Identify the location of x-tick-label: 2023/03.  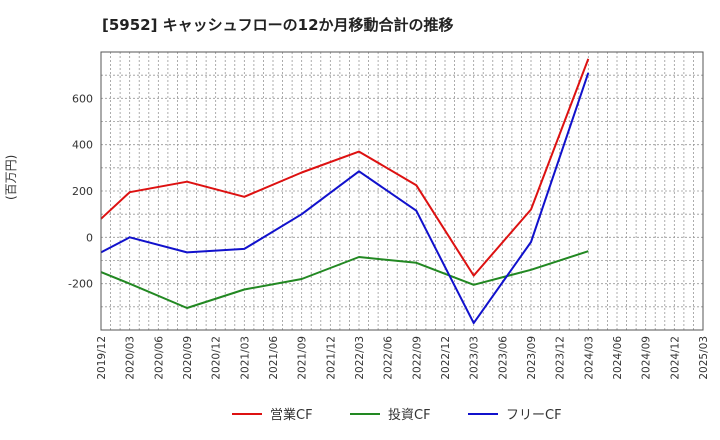
(475, 358).